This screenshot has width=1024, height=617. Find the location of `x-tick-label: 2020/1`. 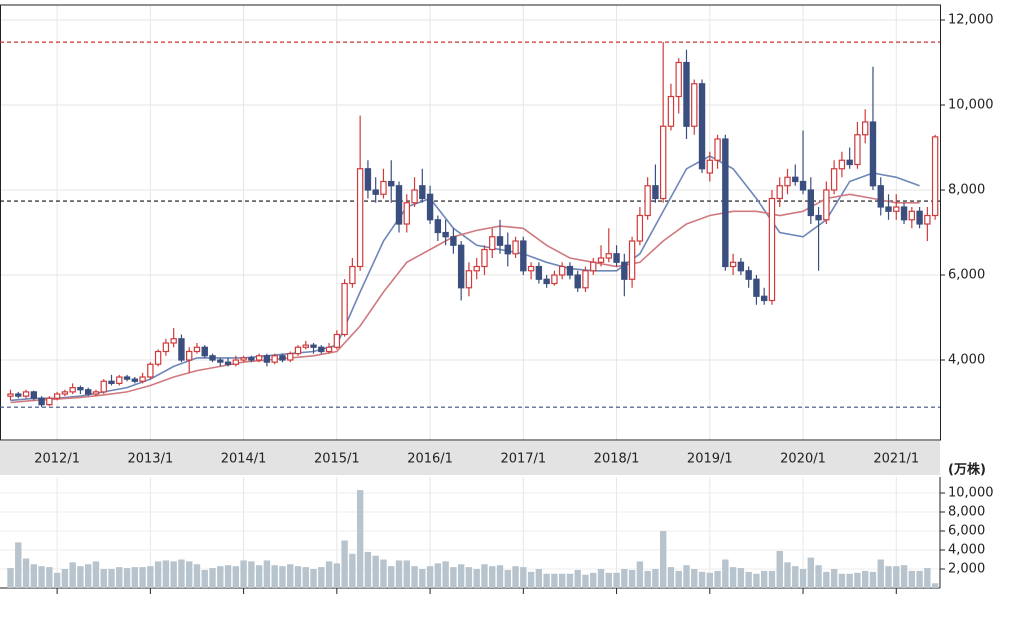

x-tick-label: 2020/1 is located at coordinates (803, 459).